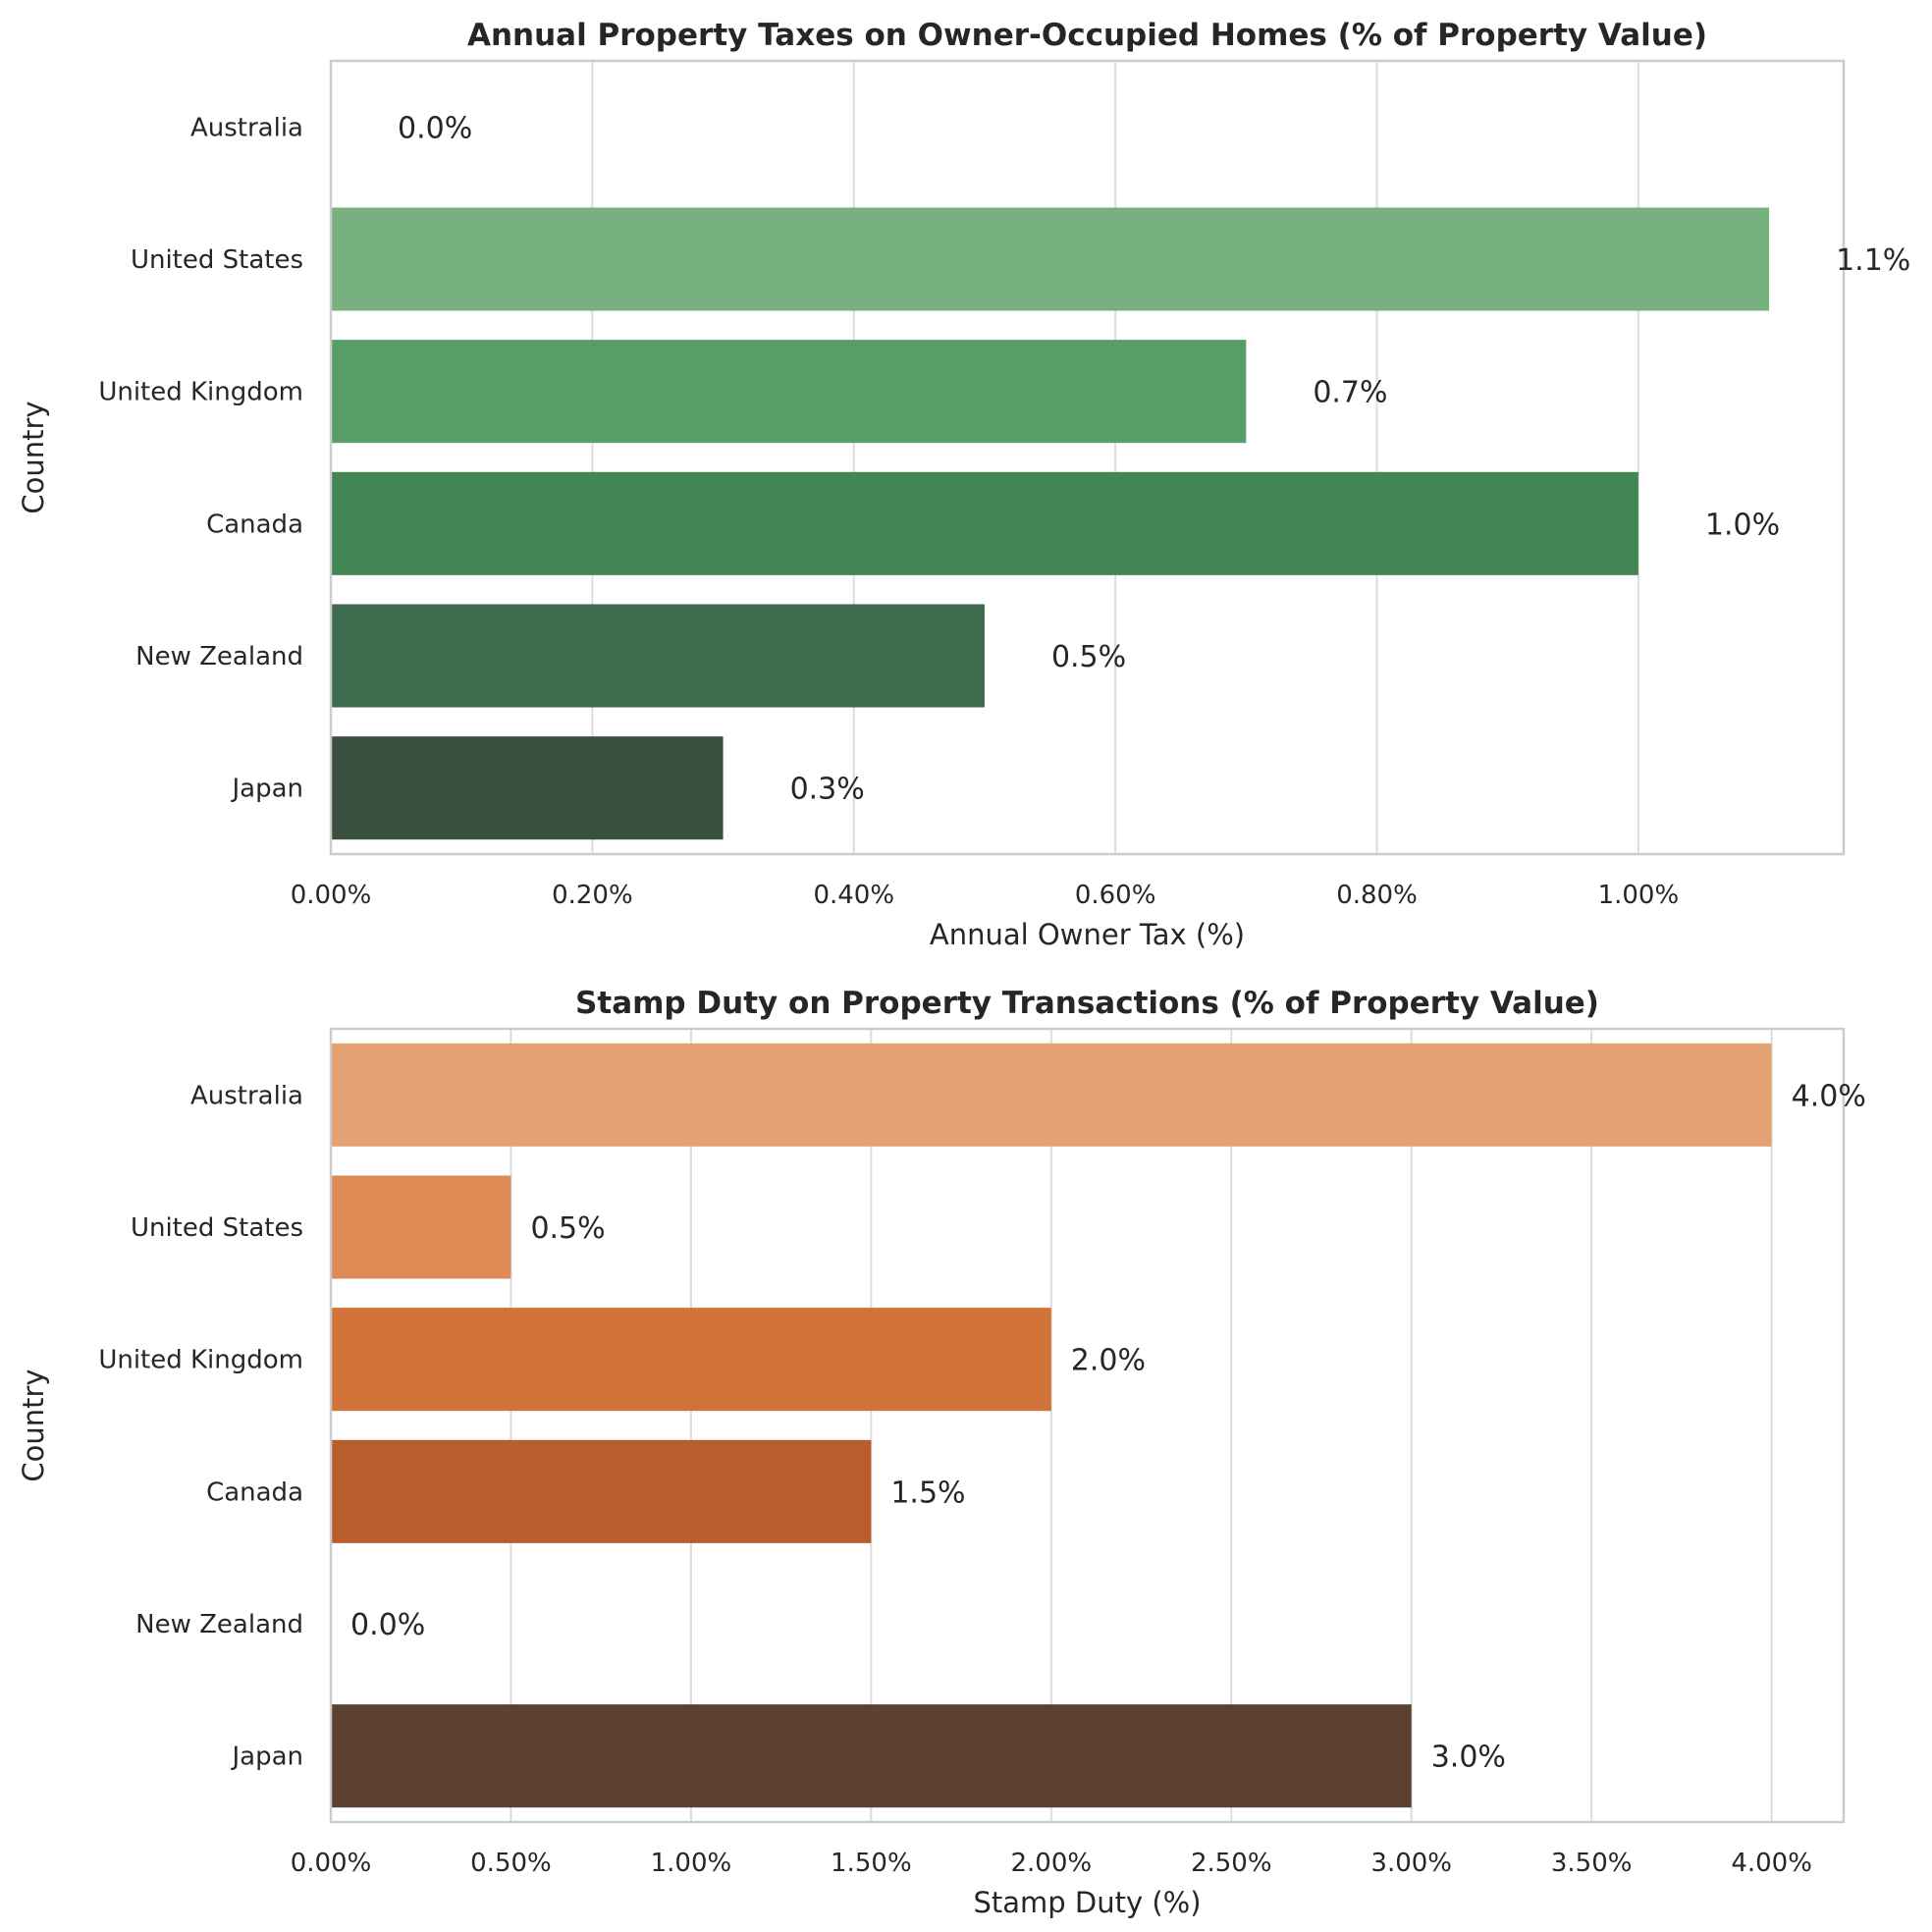 Image resolution: width=1932 pixels, height=1932 pixels. What do you see at coordinates (592, 895) in the screenshot?
I see `x-tick-label: 0.20%` at bounding box center [592, 895].